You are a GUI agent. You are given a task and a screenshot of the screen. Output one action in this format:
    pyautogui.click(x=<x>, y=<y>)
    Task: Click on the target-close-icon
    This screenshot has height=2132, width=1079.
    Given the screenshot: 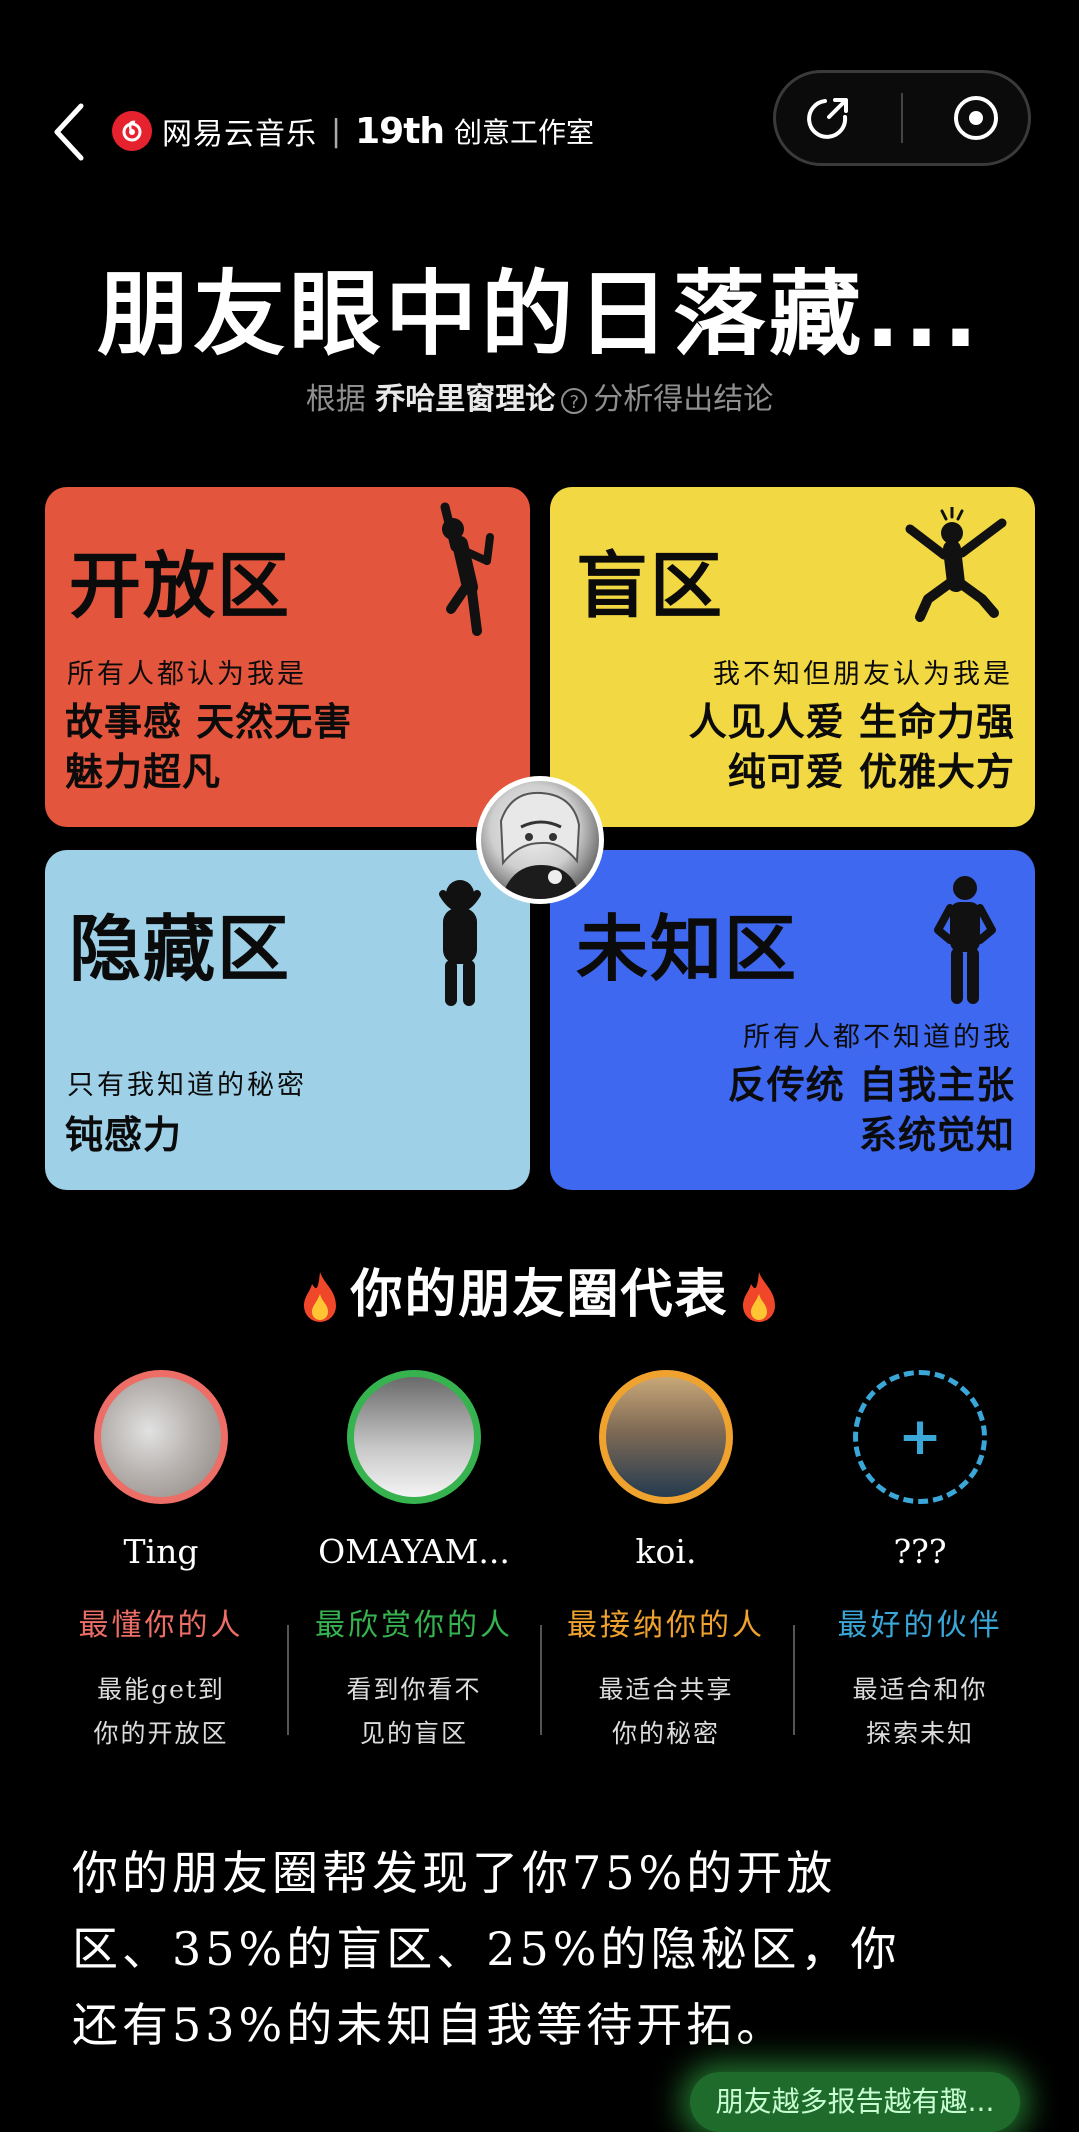 What is the action you would take?
    pyautogui.click(x=976, y=118)
    